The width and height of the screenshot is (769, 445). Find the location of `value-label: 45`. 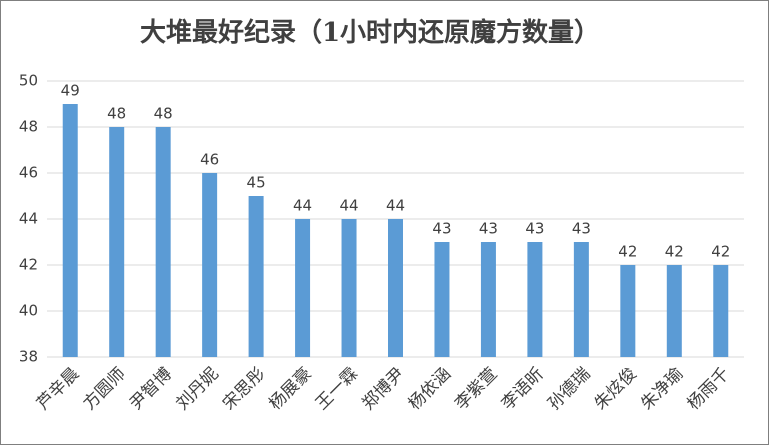

value-label: 45 is located at coordinates (256, 183).